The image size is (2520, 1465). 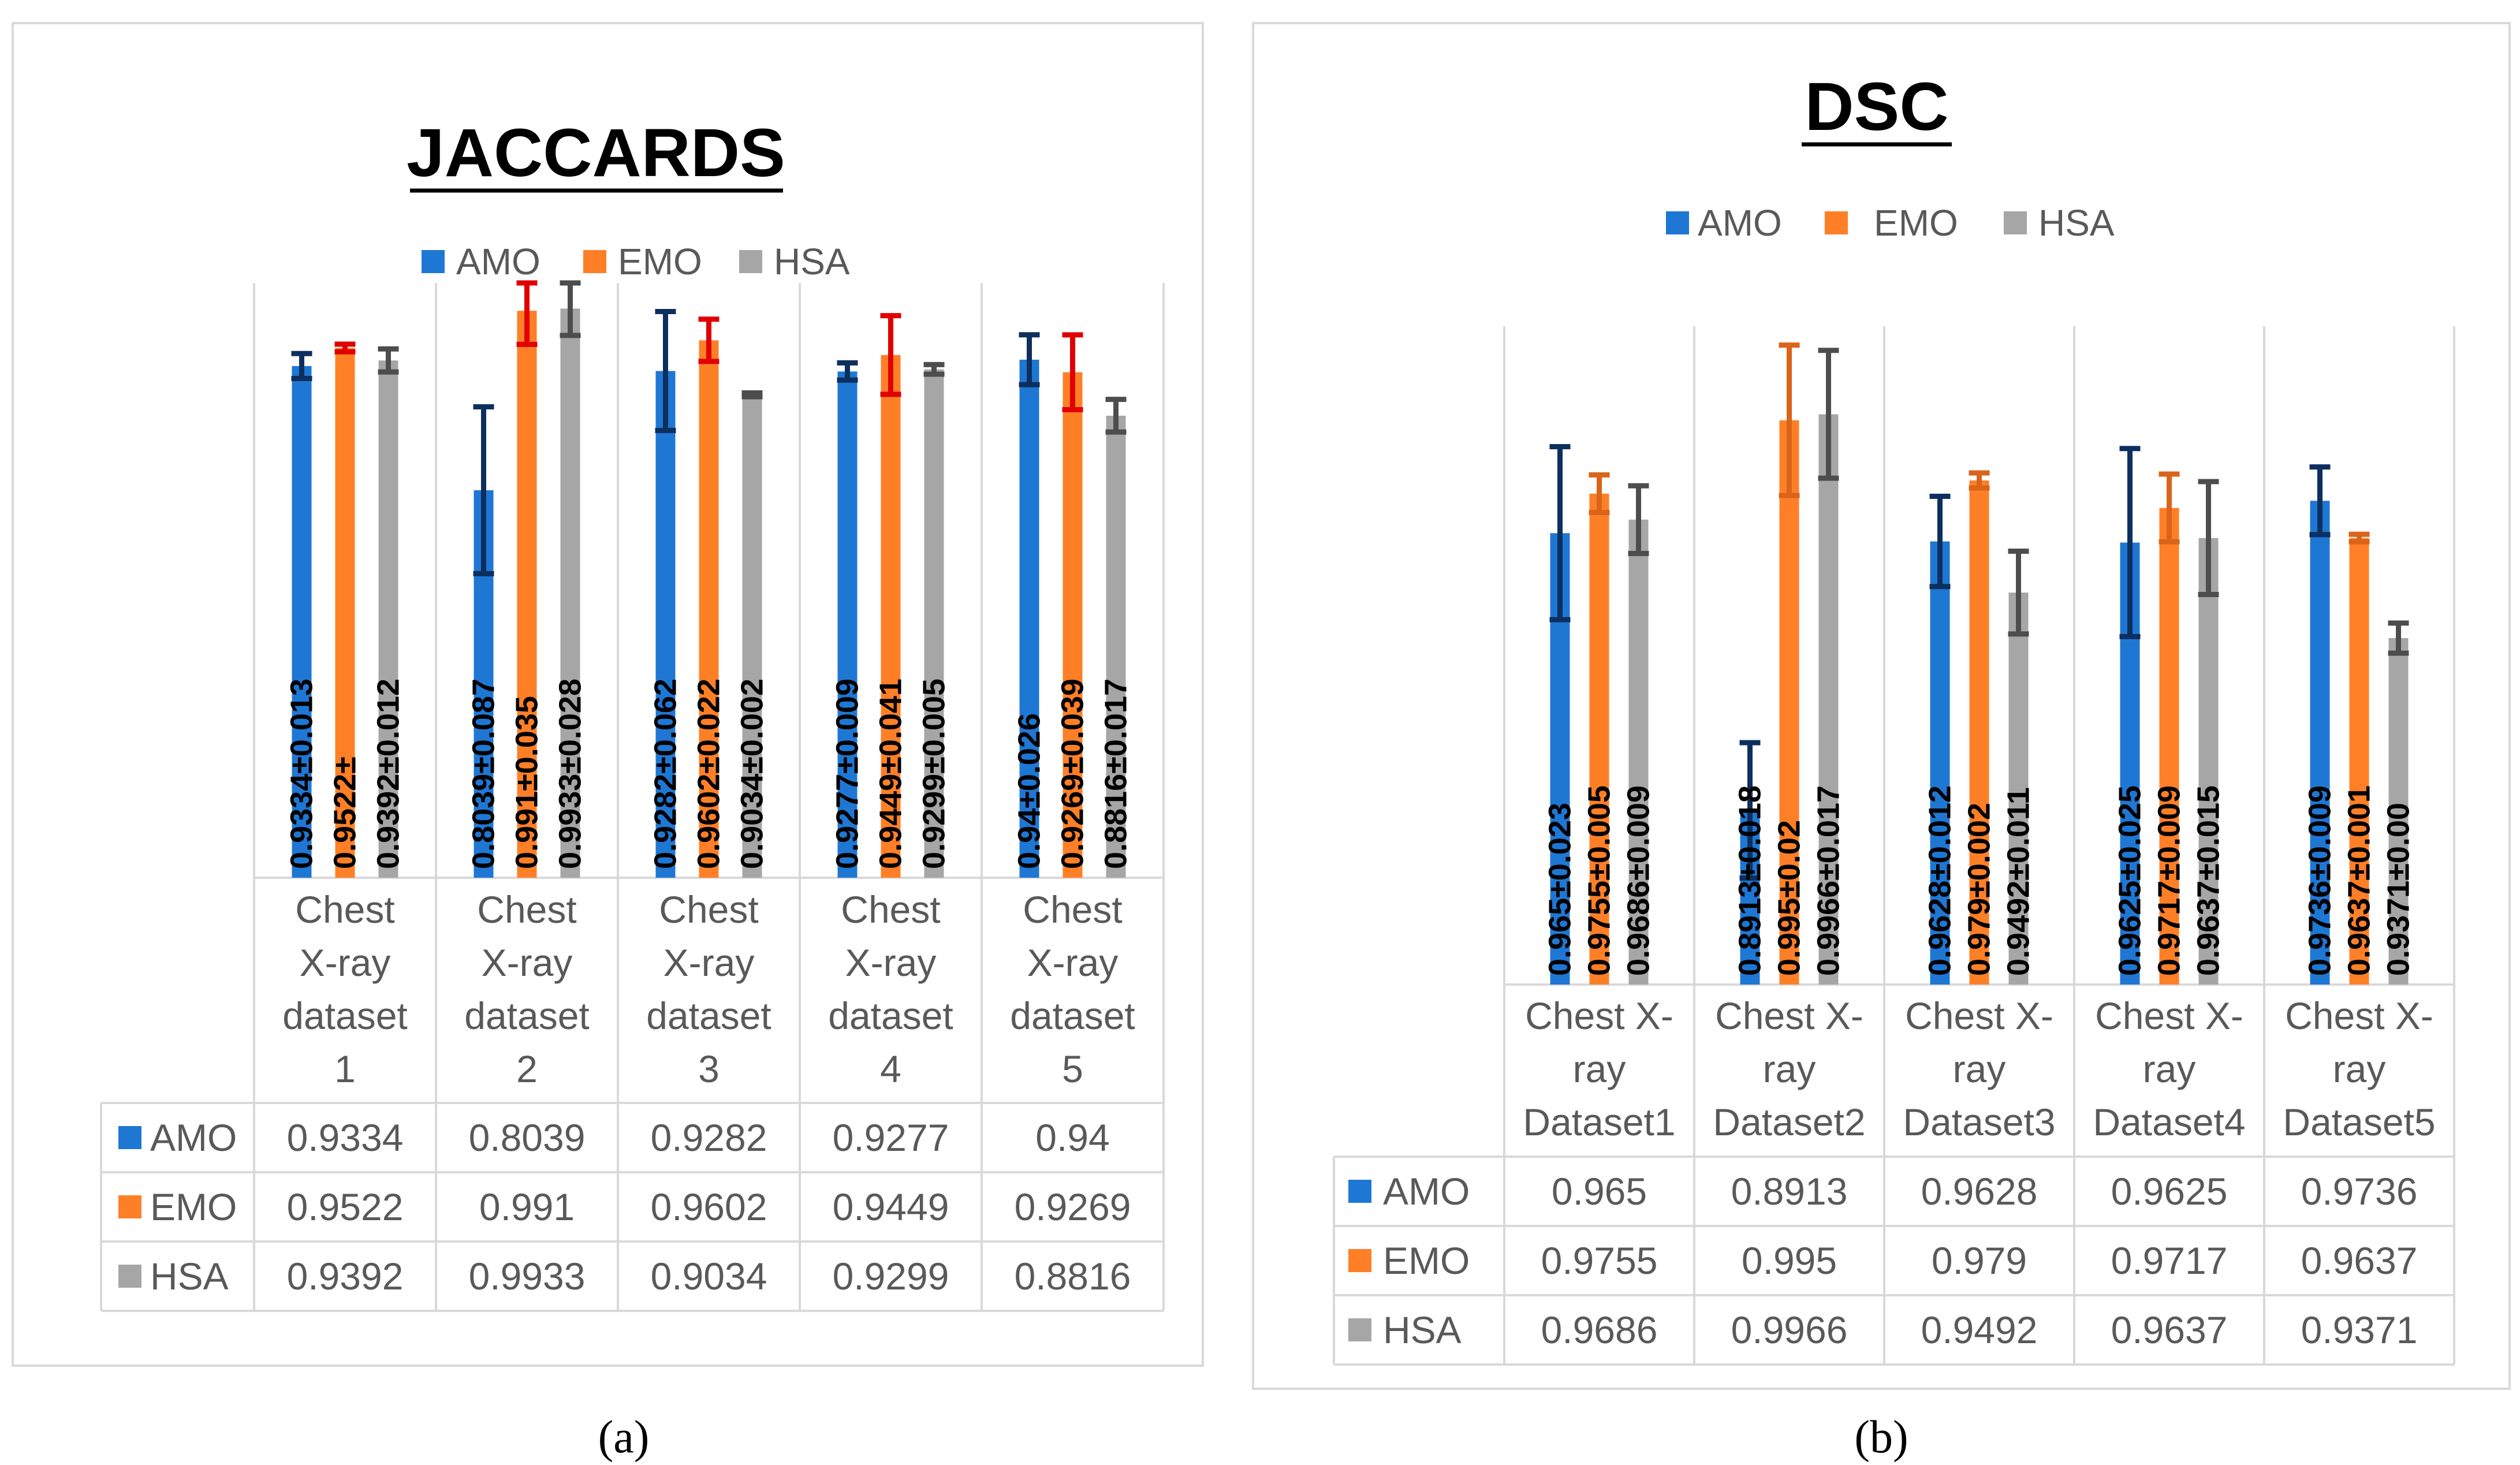 I want to click on category-label: Dataset5, so click(x=2359, y=1122).